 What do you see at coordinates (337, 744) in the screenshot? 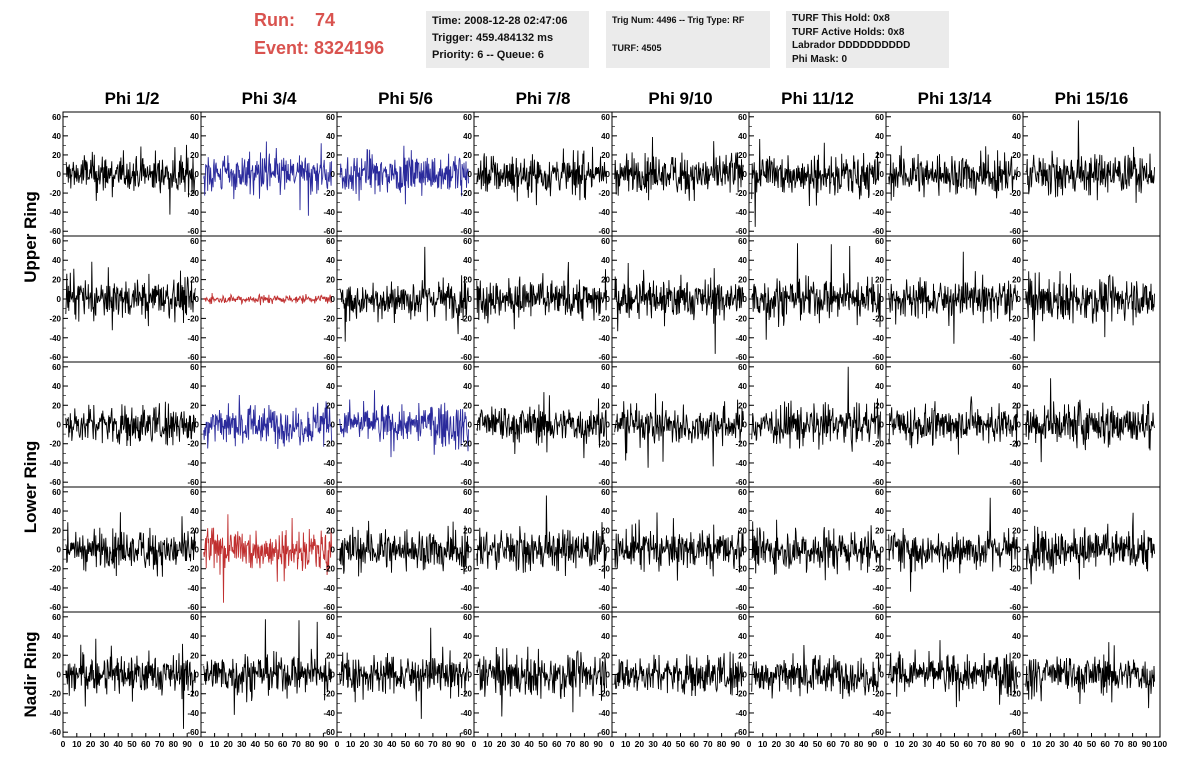
I see `x-tick-label-c3-0: 0` at bounding box center [337, 744].